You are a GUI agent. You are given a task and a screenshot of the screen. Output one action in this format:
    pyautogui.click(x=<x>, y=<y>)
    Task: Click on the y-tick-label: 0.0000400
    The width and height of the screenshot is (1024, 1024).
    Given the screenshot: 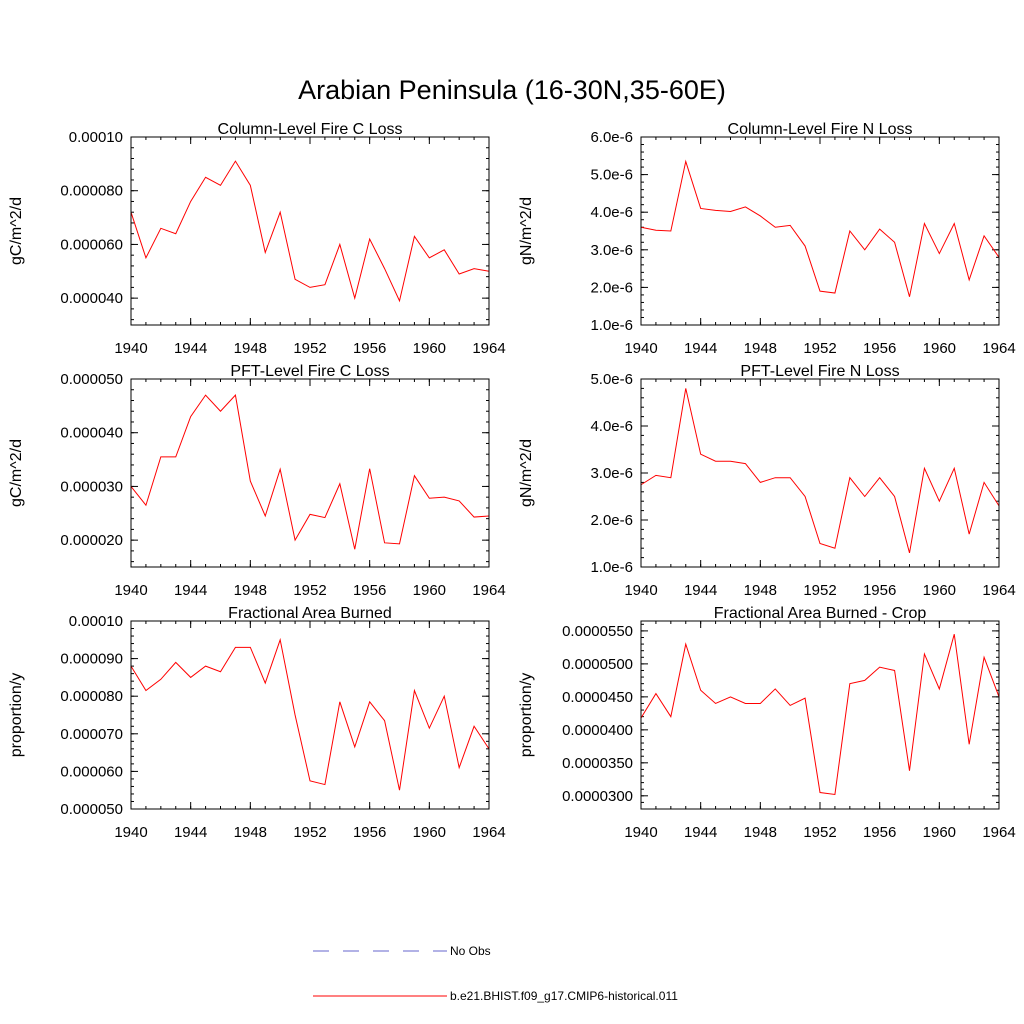 What is the action you would take?
    pyautogui.click(x=597, y=730)
    